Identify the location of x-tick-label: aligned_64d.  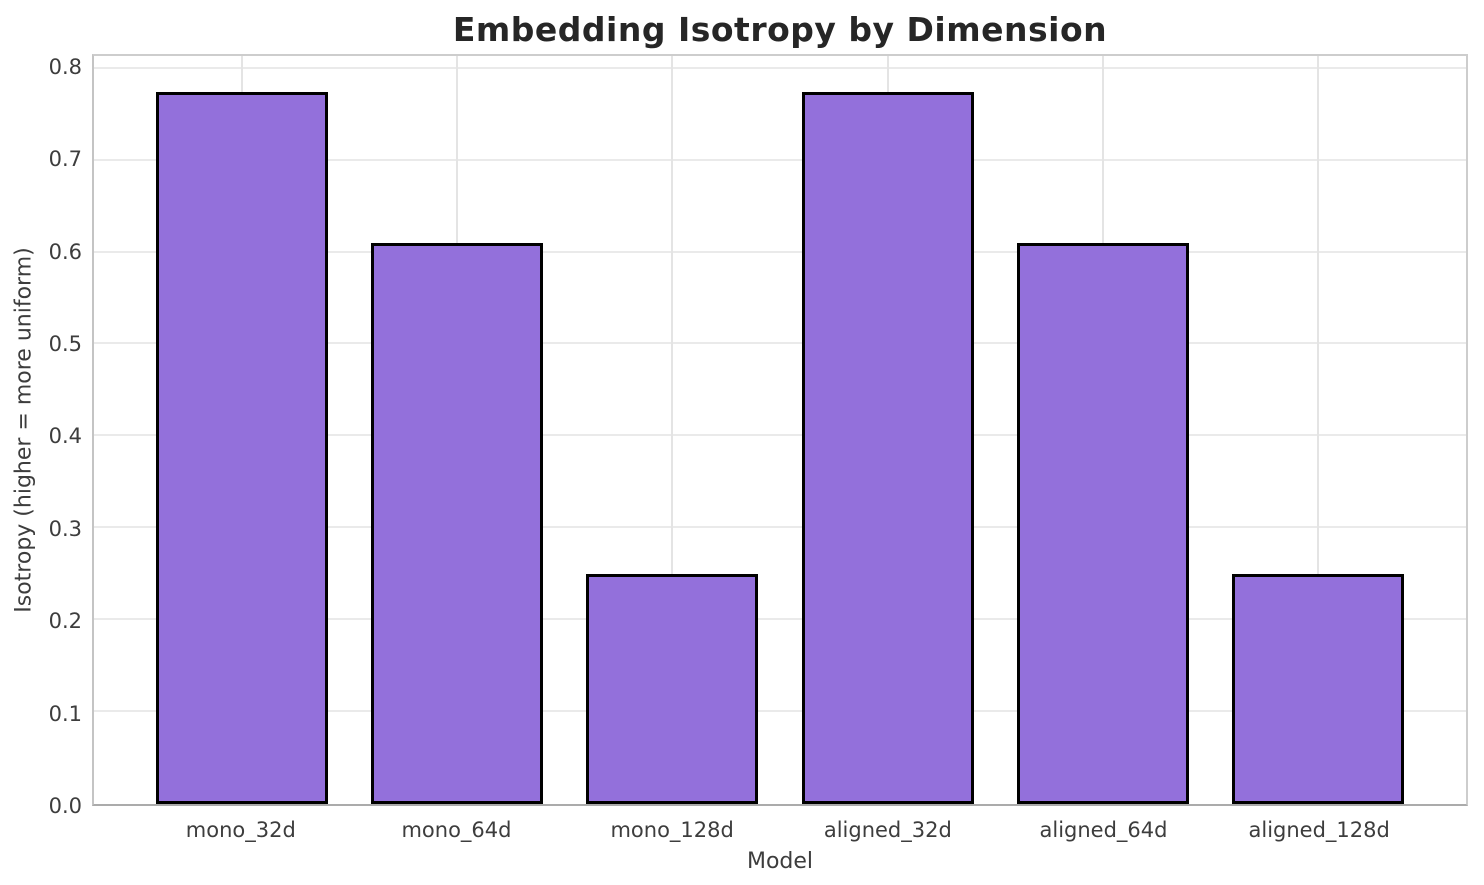
(1103, 830).